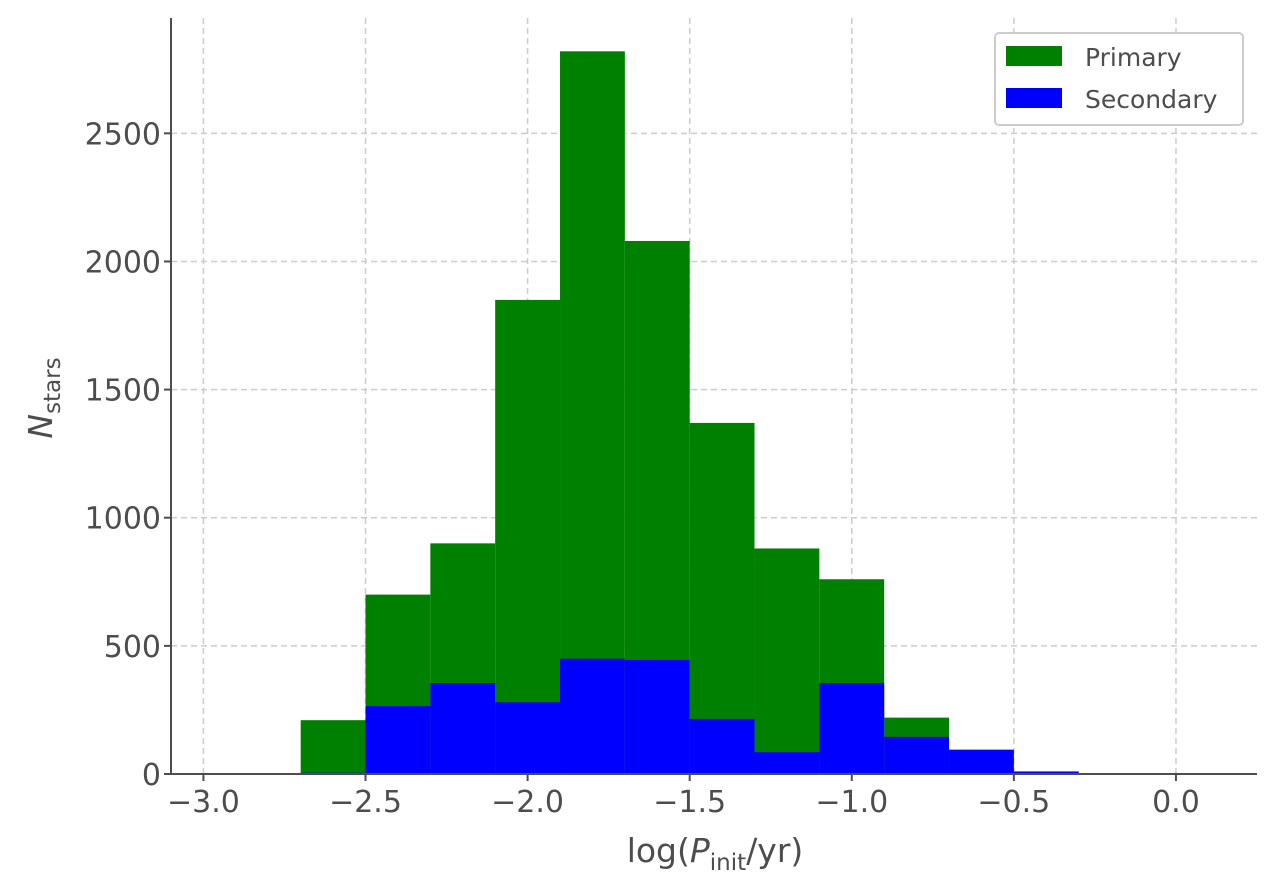 The height and width of the screenshot is (891, 1276). What do you see at coordinates (365, 802) in the screenshot?
I see `x-tick-label: −2.5` at bounding box center [365, 802].